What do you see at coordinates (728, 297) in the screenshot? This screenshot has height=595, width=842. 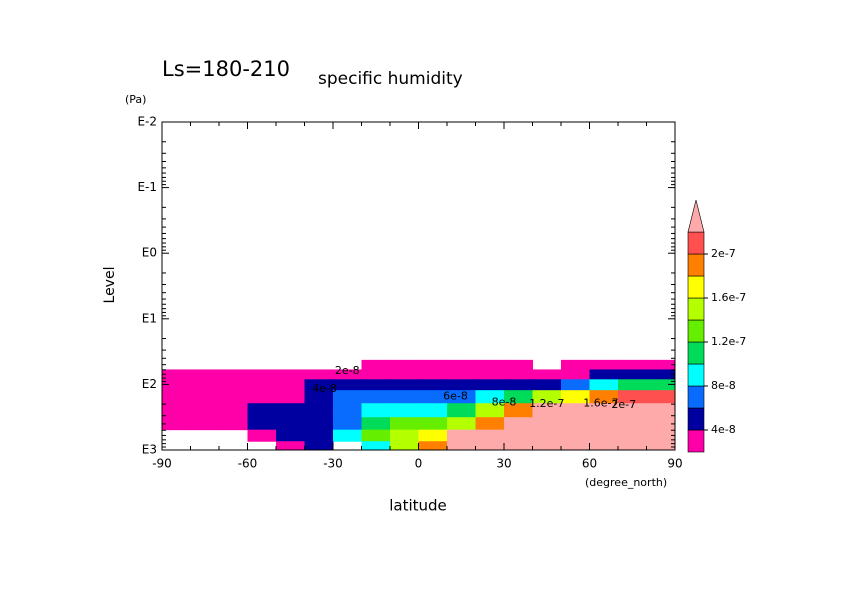 I see `colorbar-tick-label: 1.6e-7` at bounding box center [728, 297].